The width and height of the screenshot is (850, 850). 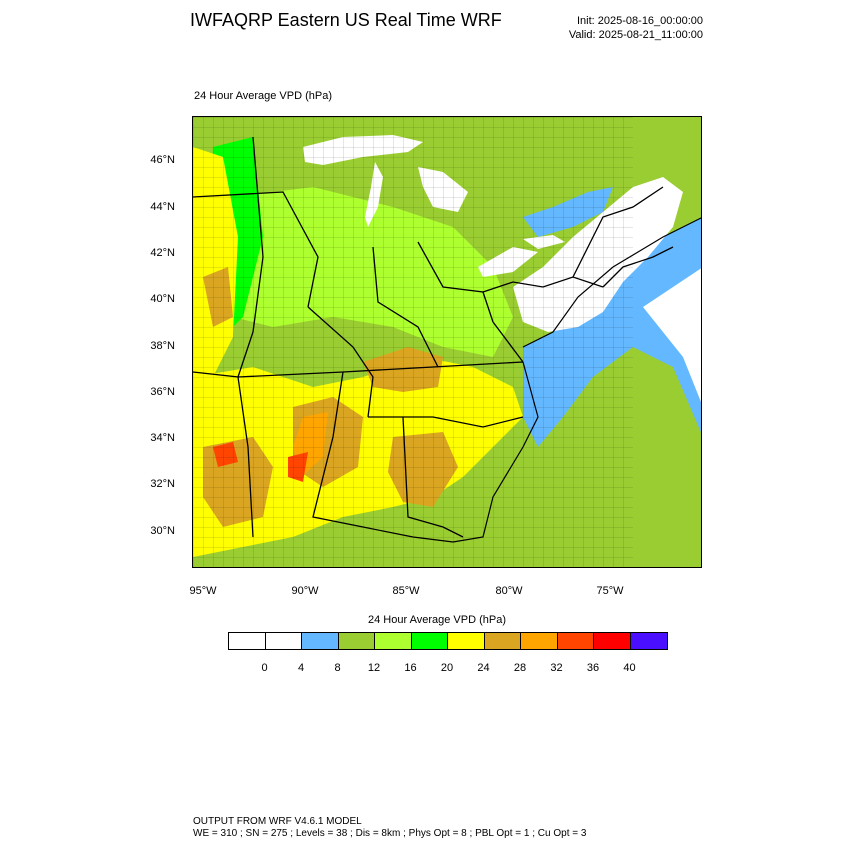 What do you see at coordinates (337, 668) in the screenshot?
I see `colorbar-tick-label: 8` at bounding box center [337, 668].